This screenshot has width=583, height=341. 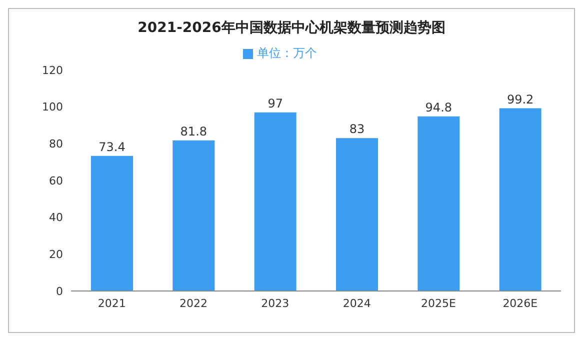 I want to click on data-label: 81.8, so click(x=194, y=131).